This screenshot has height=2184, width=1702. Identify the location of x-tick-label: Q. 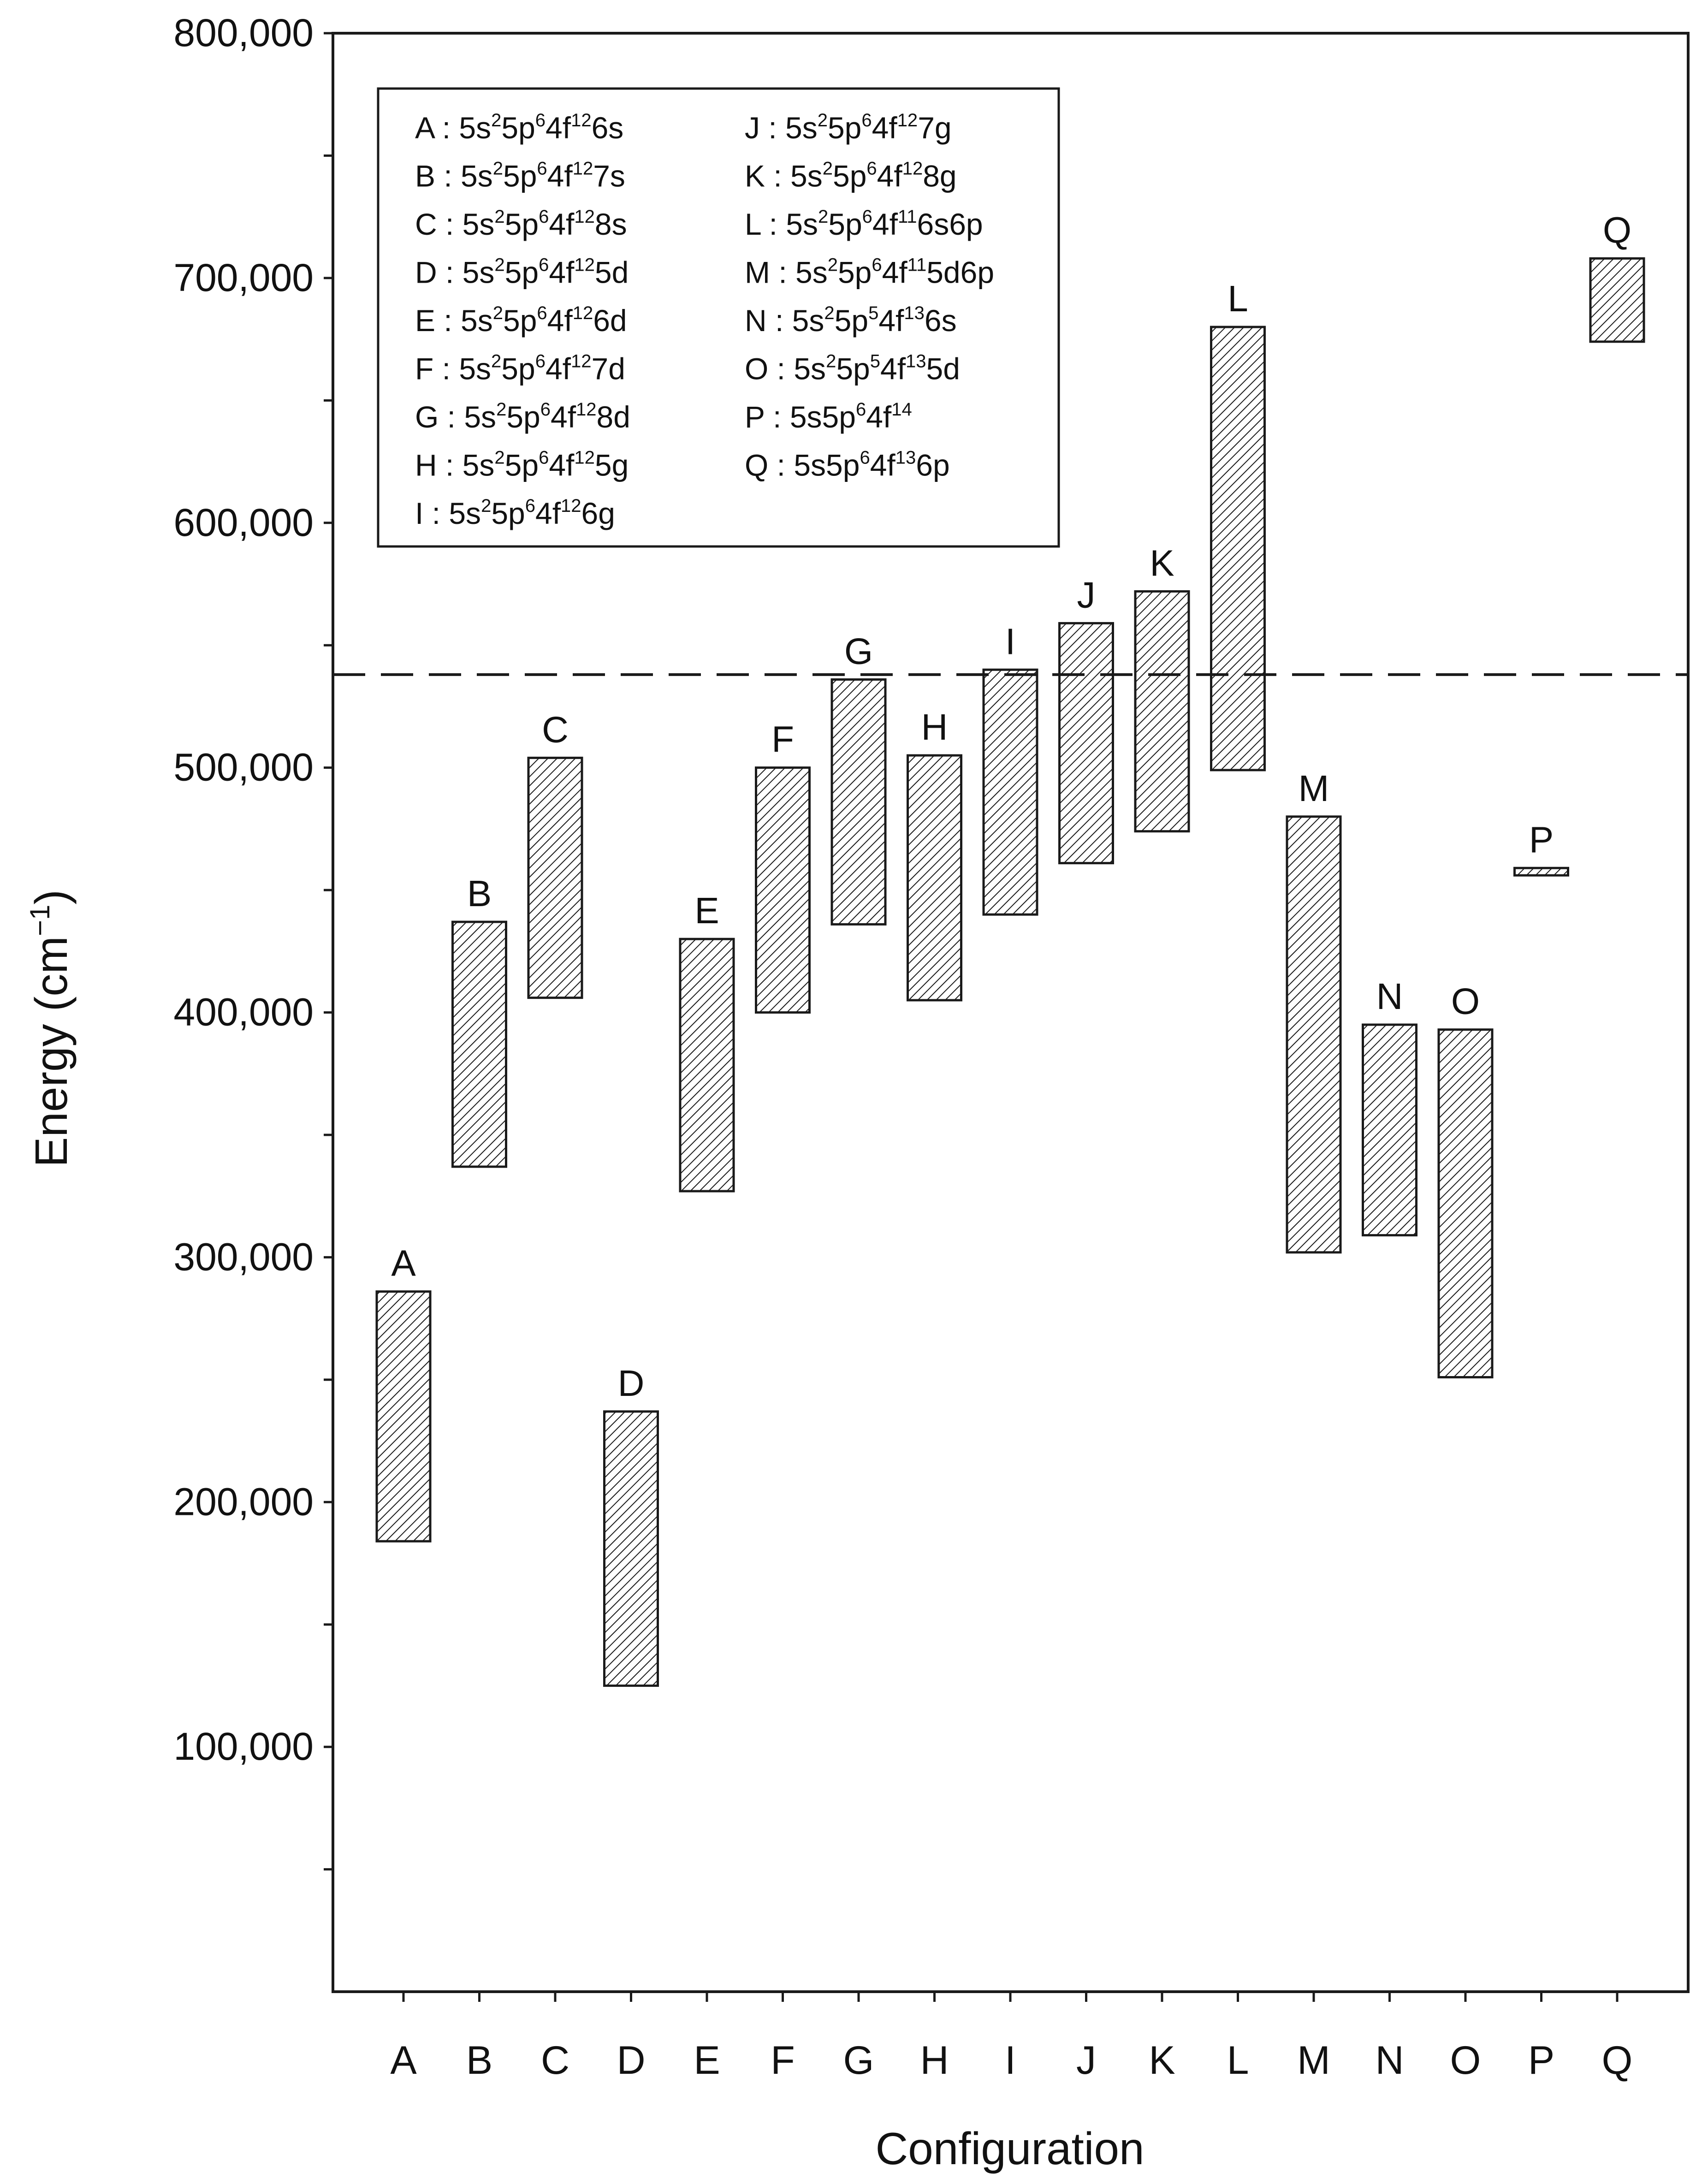
(1617, 2060).